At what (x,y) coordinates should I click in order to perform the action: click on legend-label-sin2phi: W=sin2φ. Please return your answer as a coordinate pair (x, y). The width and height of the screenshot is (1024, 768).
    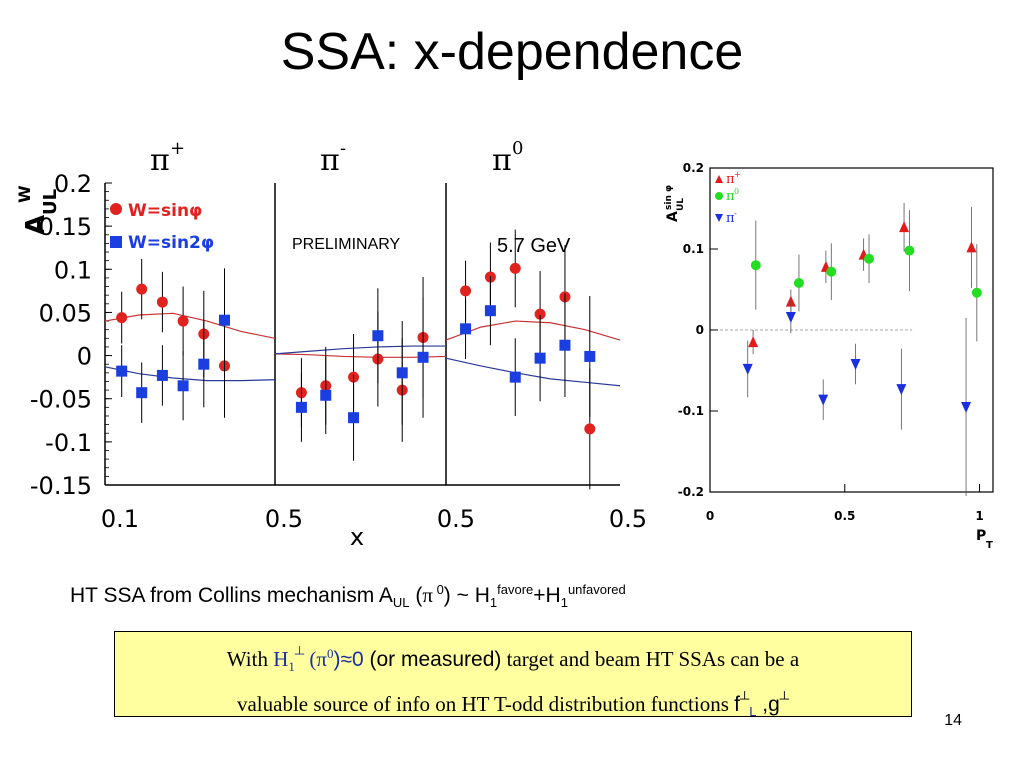
    Looking at the image, I should click on (171, 243).